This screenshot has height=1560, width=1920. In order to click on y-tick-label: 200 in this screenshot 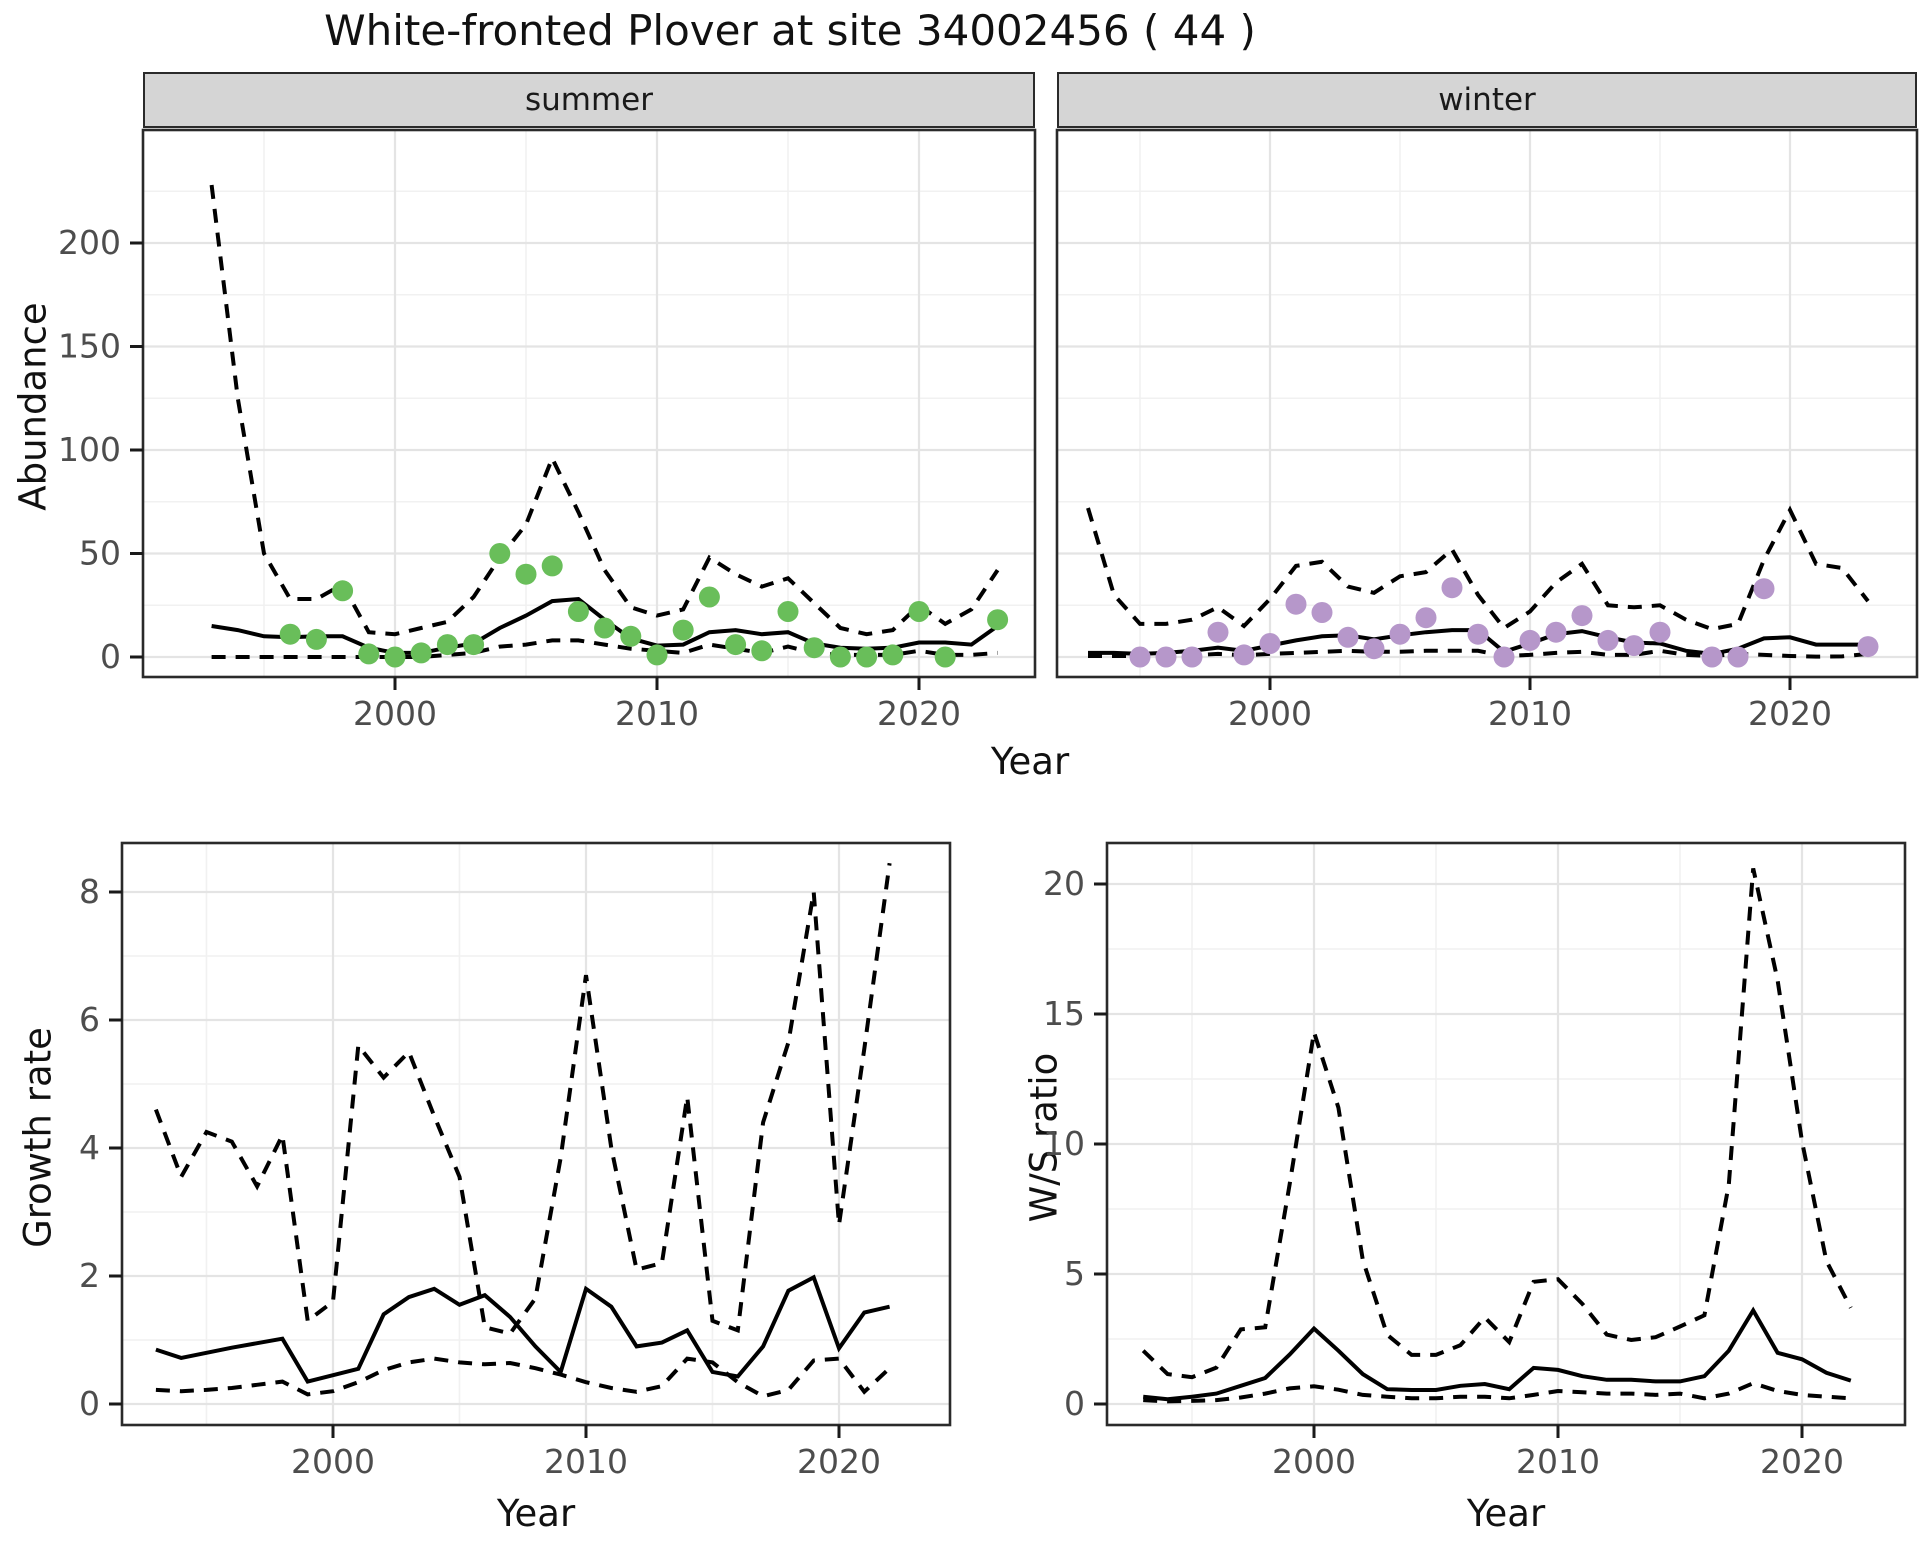, I will do `click(89, 242)`.